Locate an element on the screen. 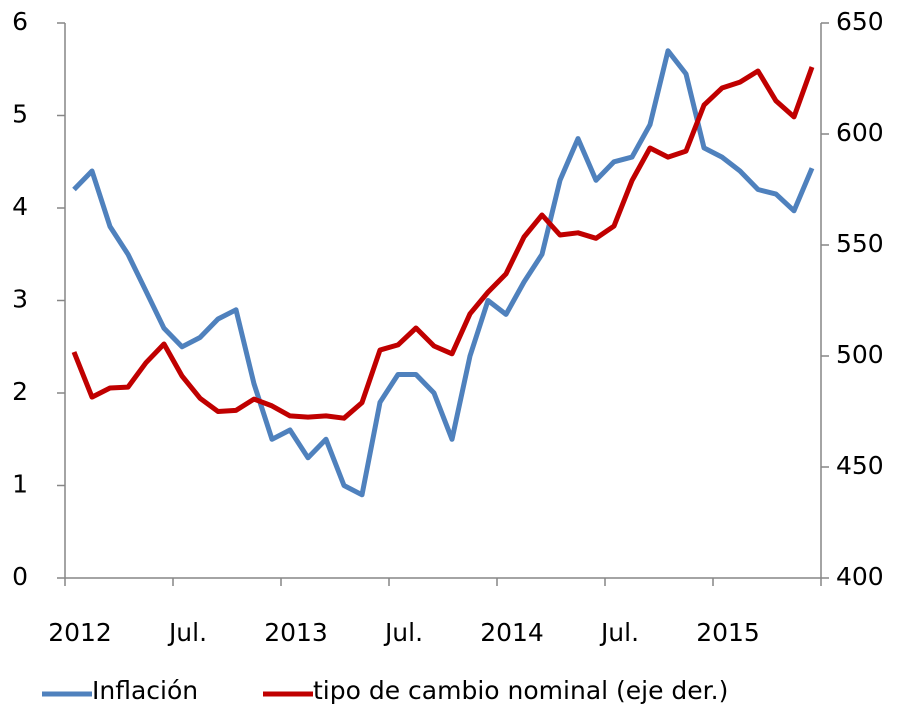 This screenshot has height=713, width=918. y-tick-label: 5 is located at coordinates (20, 114).